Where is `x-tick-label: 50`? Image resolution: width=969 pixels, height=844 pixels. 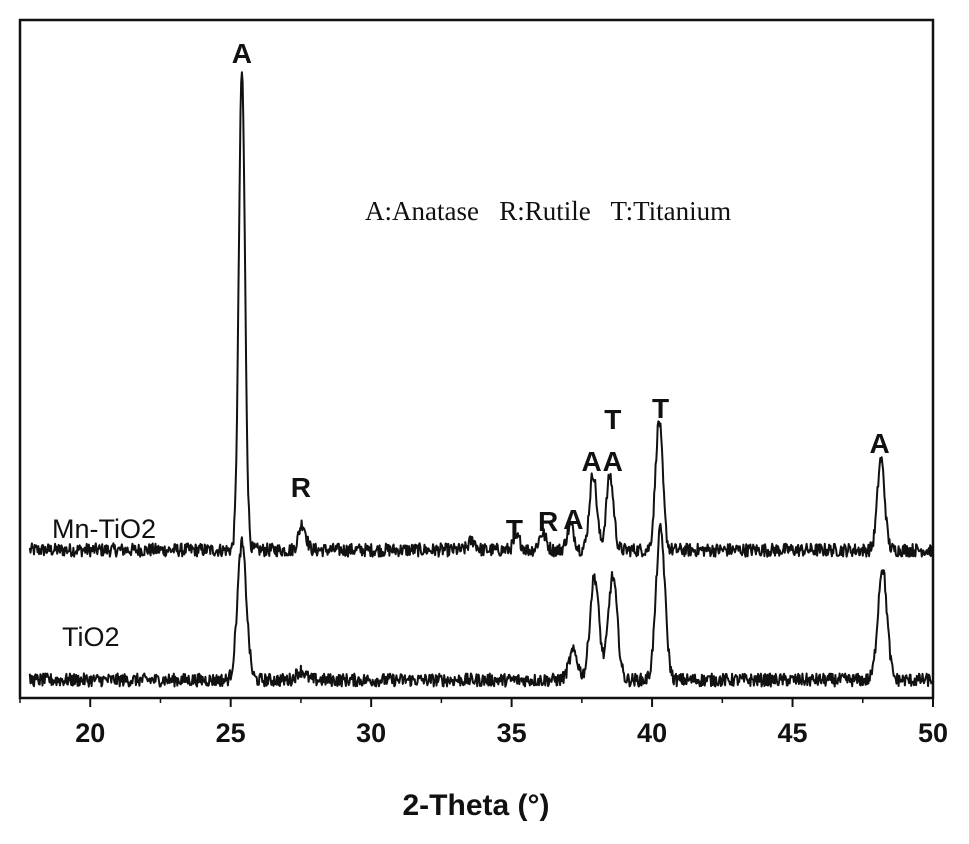 x-tick-label: 50 is located at coordinates (933, 733).